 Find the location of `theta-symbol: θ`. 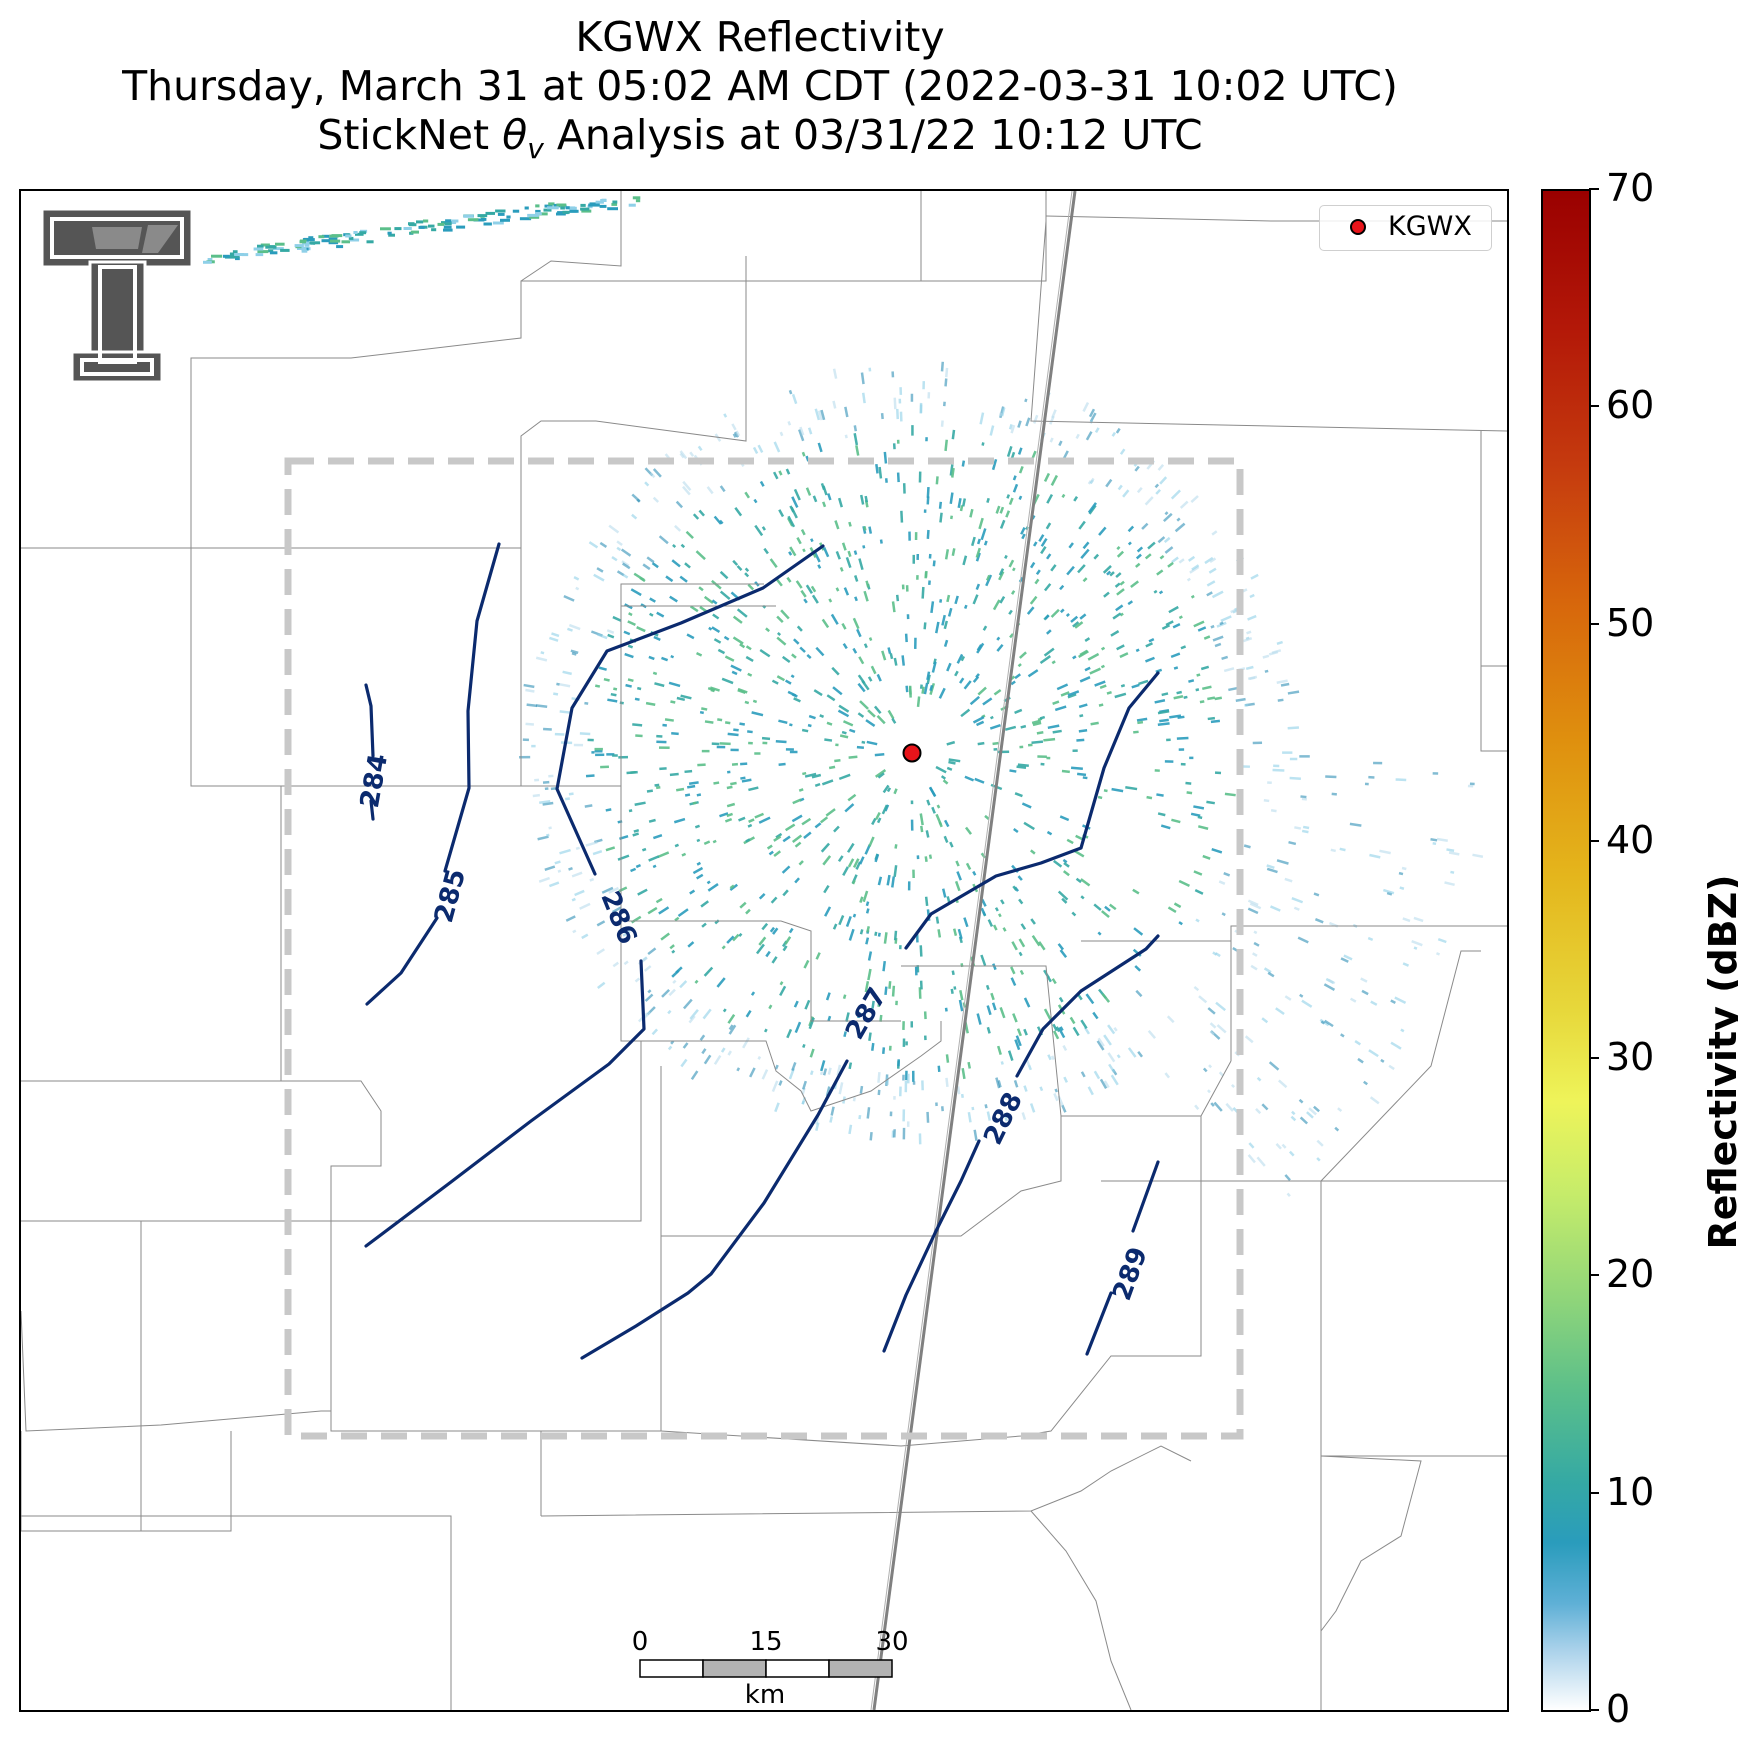

theta-symbol: θ is located at coordinates (515, 135).